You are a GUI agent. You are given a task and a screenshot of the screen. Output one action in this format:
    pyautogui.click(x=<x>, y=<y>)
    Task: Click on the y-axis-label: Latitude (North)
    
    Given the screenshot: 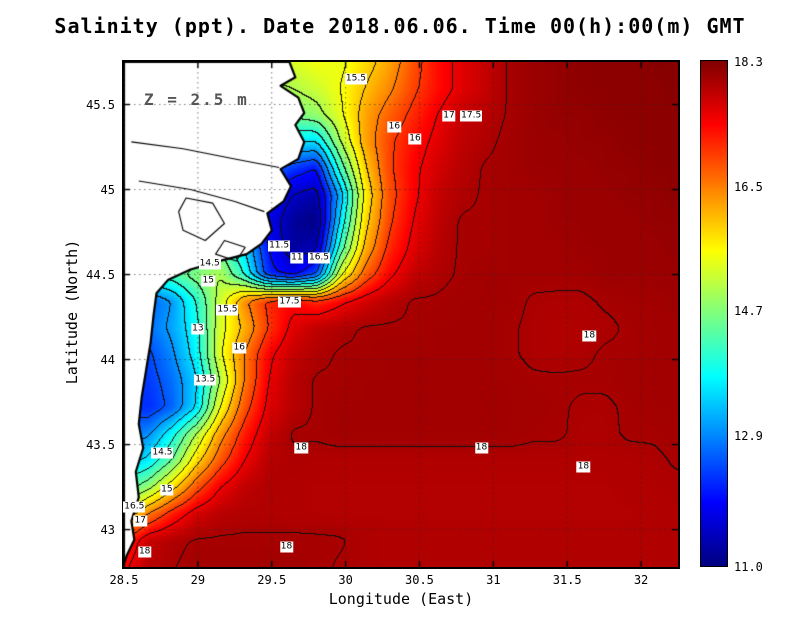 What is the action you would take?
    pyautogui.click(x=72, y=312)
    